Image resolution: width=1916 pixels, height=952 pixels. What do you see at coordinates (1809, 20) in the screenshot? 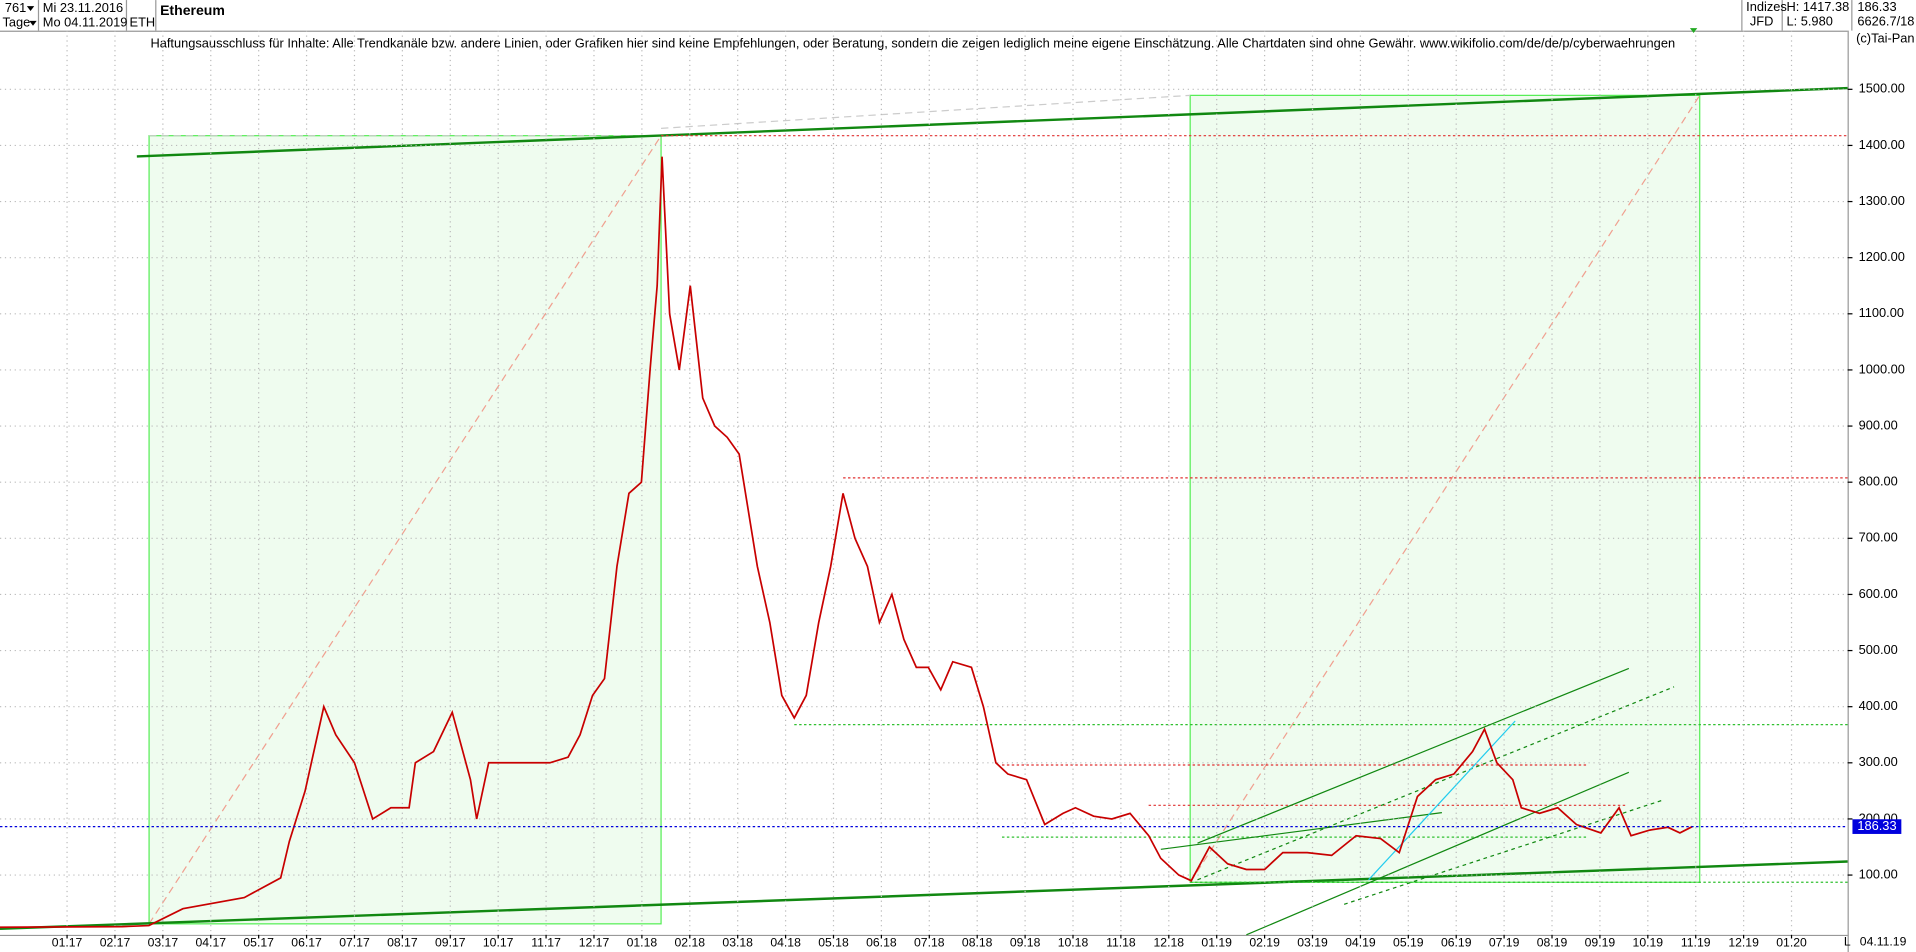
I see `low: L: 5.980` at bounding box center [1809, 20].